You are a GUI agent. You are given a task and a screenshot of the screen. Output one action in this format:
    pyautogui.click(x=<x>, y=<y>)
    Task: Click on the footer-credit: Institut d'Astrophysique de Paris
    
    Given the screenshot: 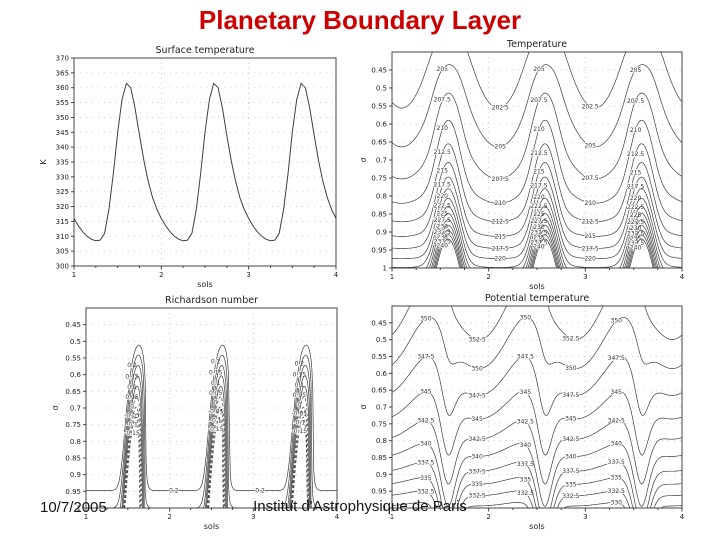 What is the action you would take?
    pyautogui.click(x=360, y=506)
    